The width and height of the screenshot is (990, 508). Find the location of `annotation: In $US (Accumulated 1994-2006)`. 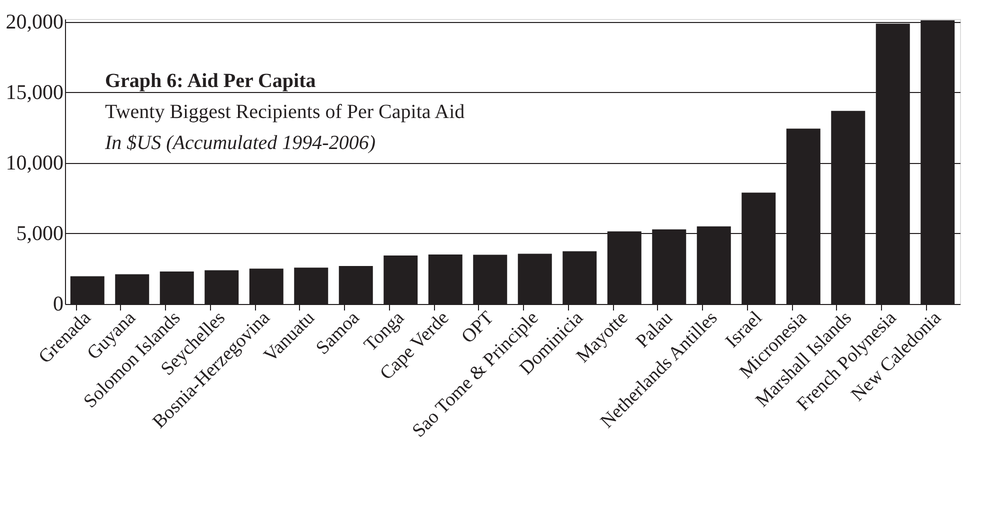

annotation: In $US (Accumulated 1994-2006) is located at coordinates (240, 143).